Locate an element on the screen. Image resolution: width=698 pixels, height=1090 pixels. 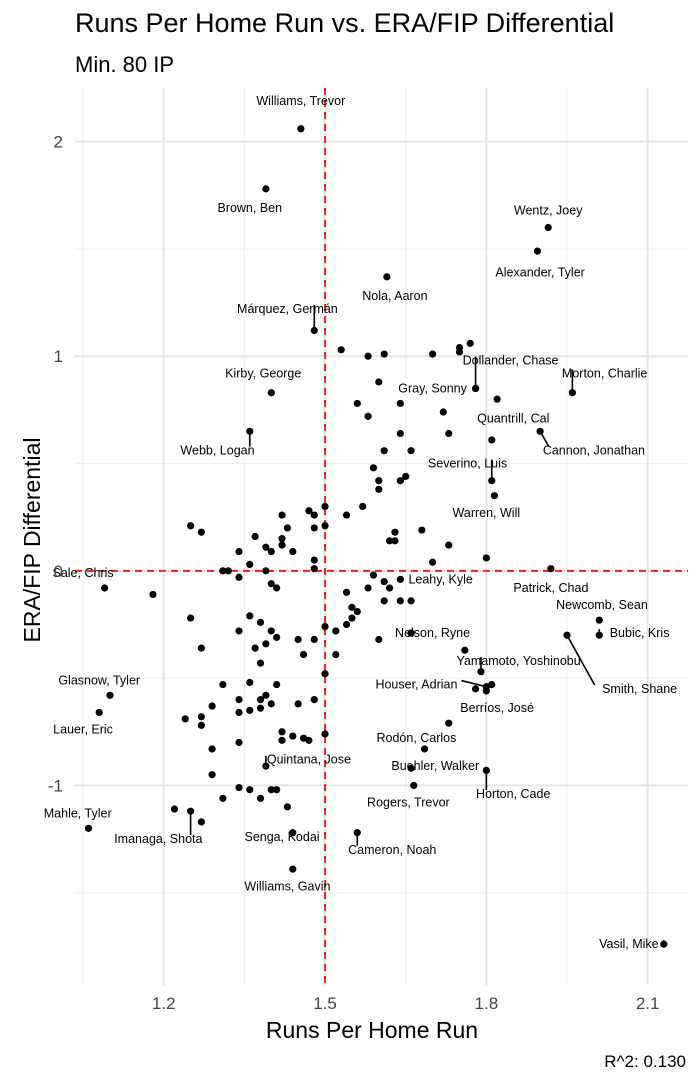
point-label: Buehler, Walker is located at coordinates (435, 766).